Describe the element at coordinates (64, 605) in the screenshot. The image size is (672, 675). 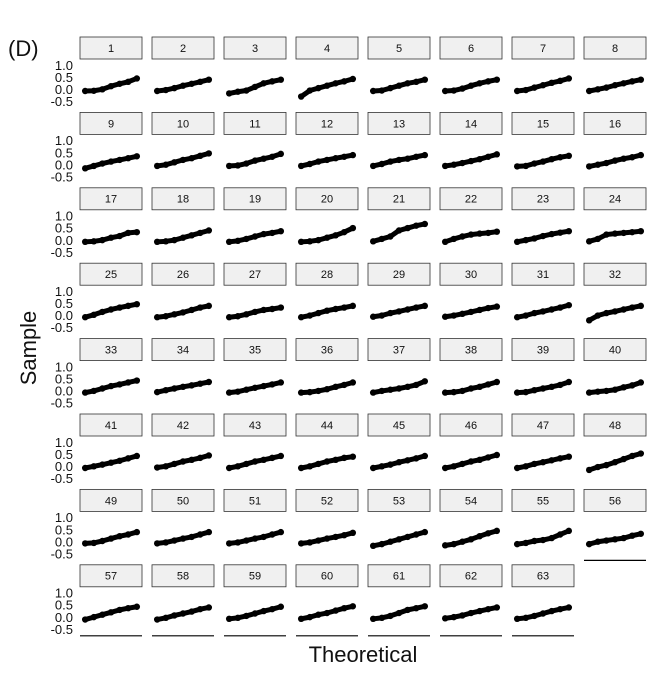
I see `y-tick-label: 0.5` at that location.